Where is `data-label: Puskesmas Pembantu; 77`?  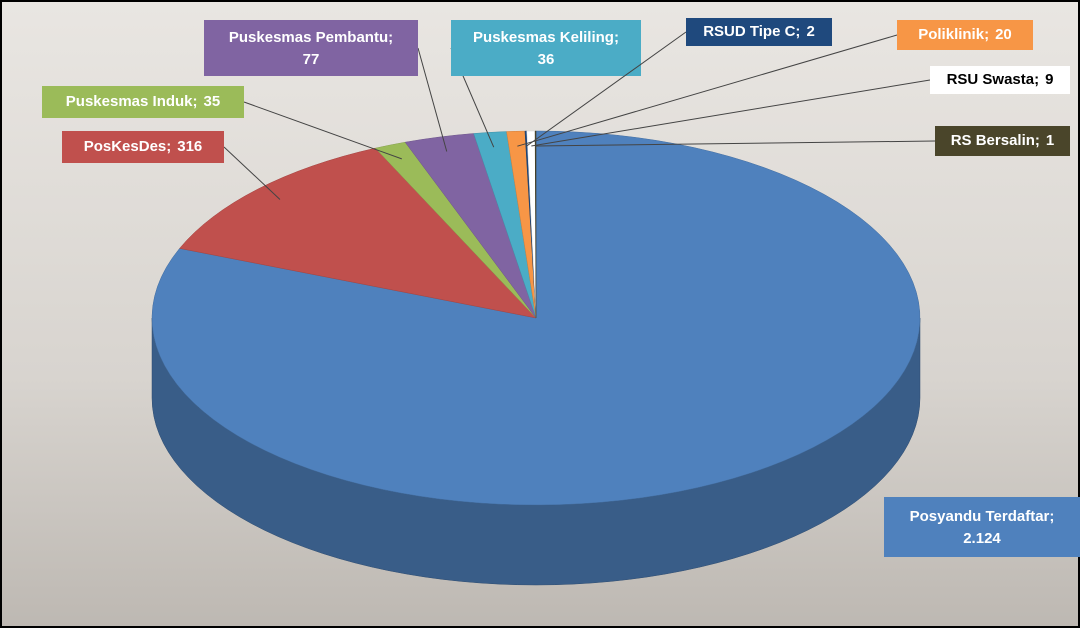 data-label: Puskesmas Pembantu; 77 is located at coordinates (311, 48).